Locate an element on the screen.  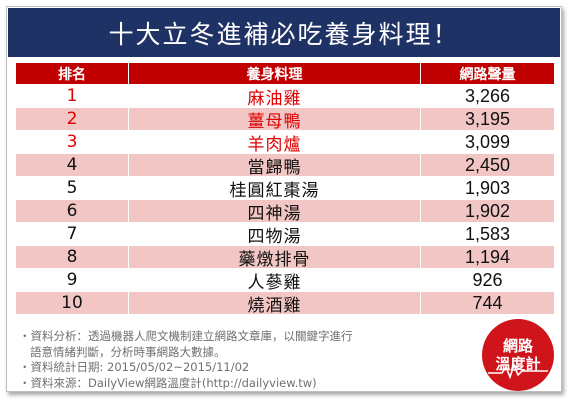
table-row: 8 藥燉排骨 1,194 is located at coordinates (285, 258).